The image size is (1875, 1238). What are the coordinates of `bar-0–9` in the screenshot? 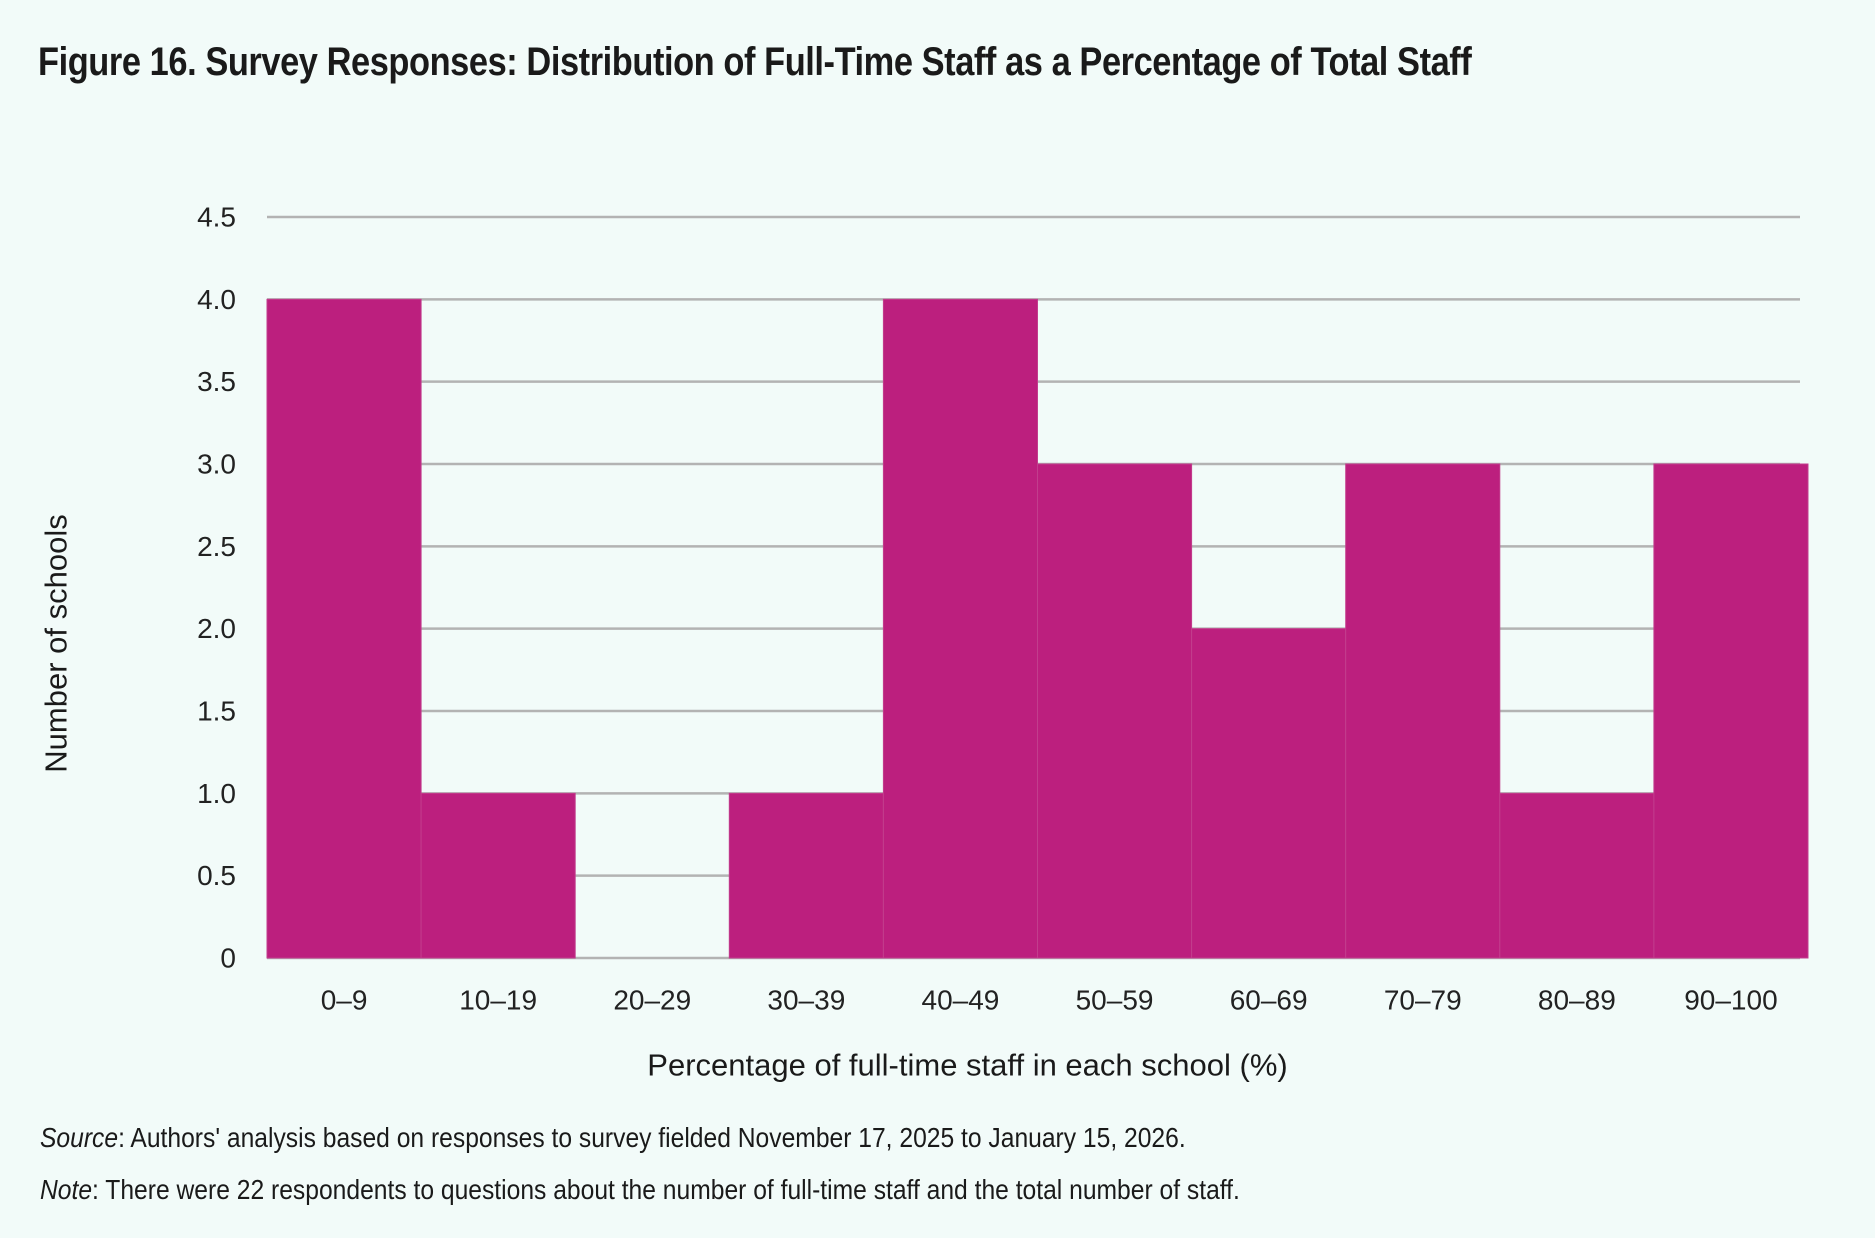 It's located at (344, 628).